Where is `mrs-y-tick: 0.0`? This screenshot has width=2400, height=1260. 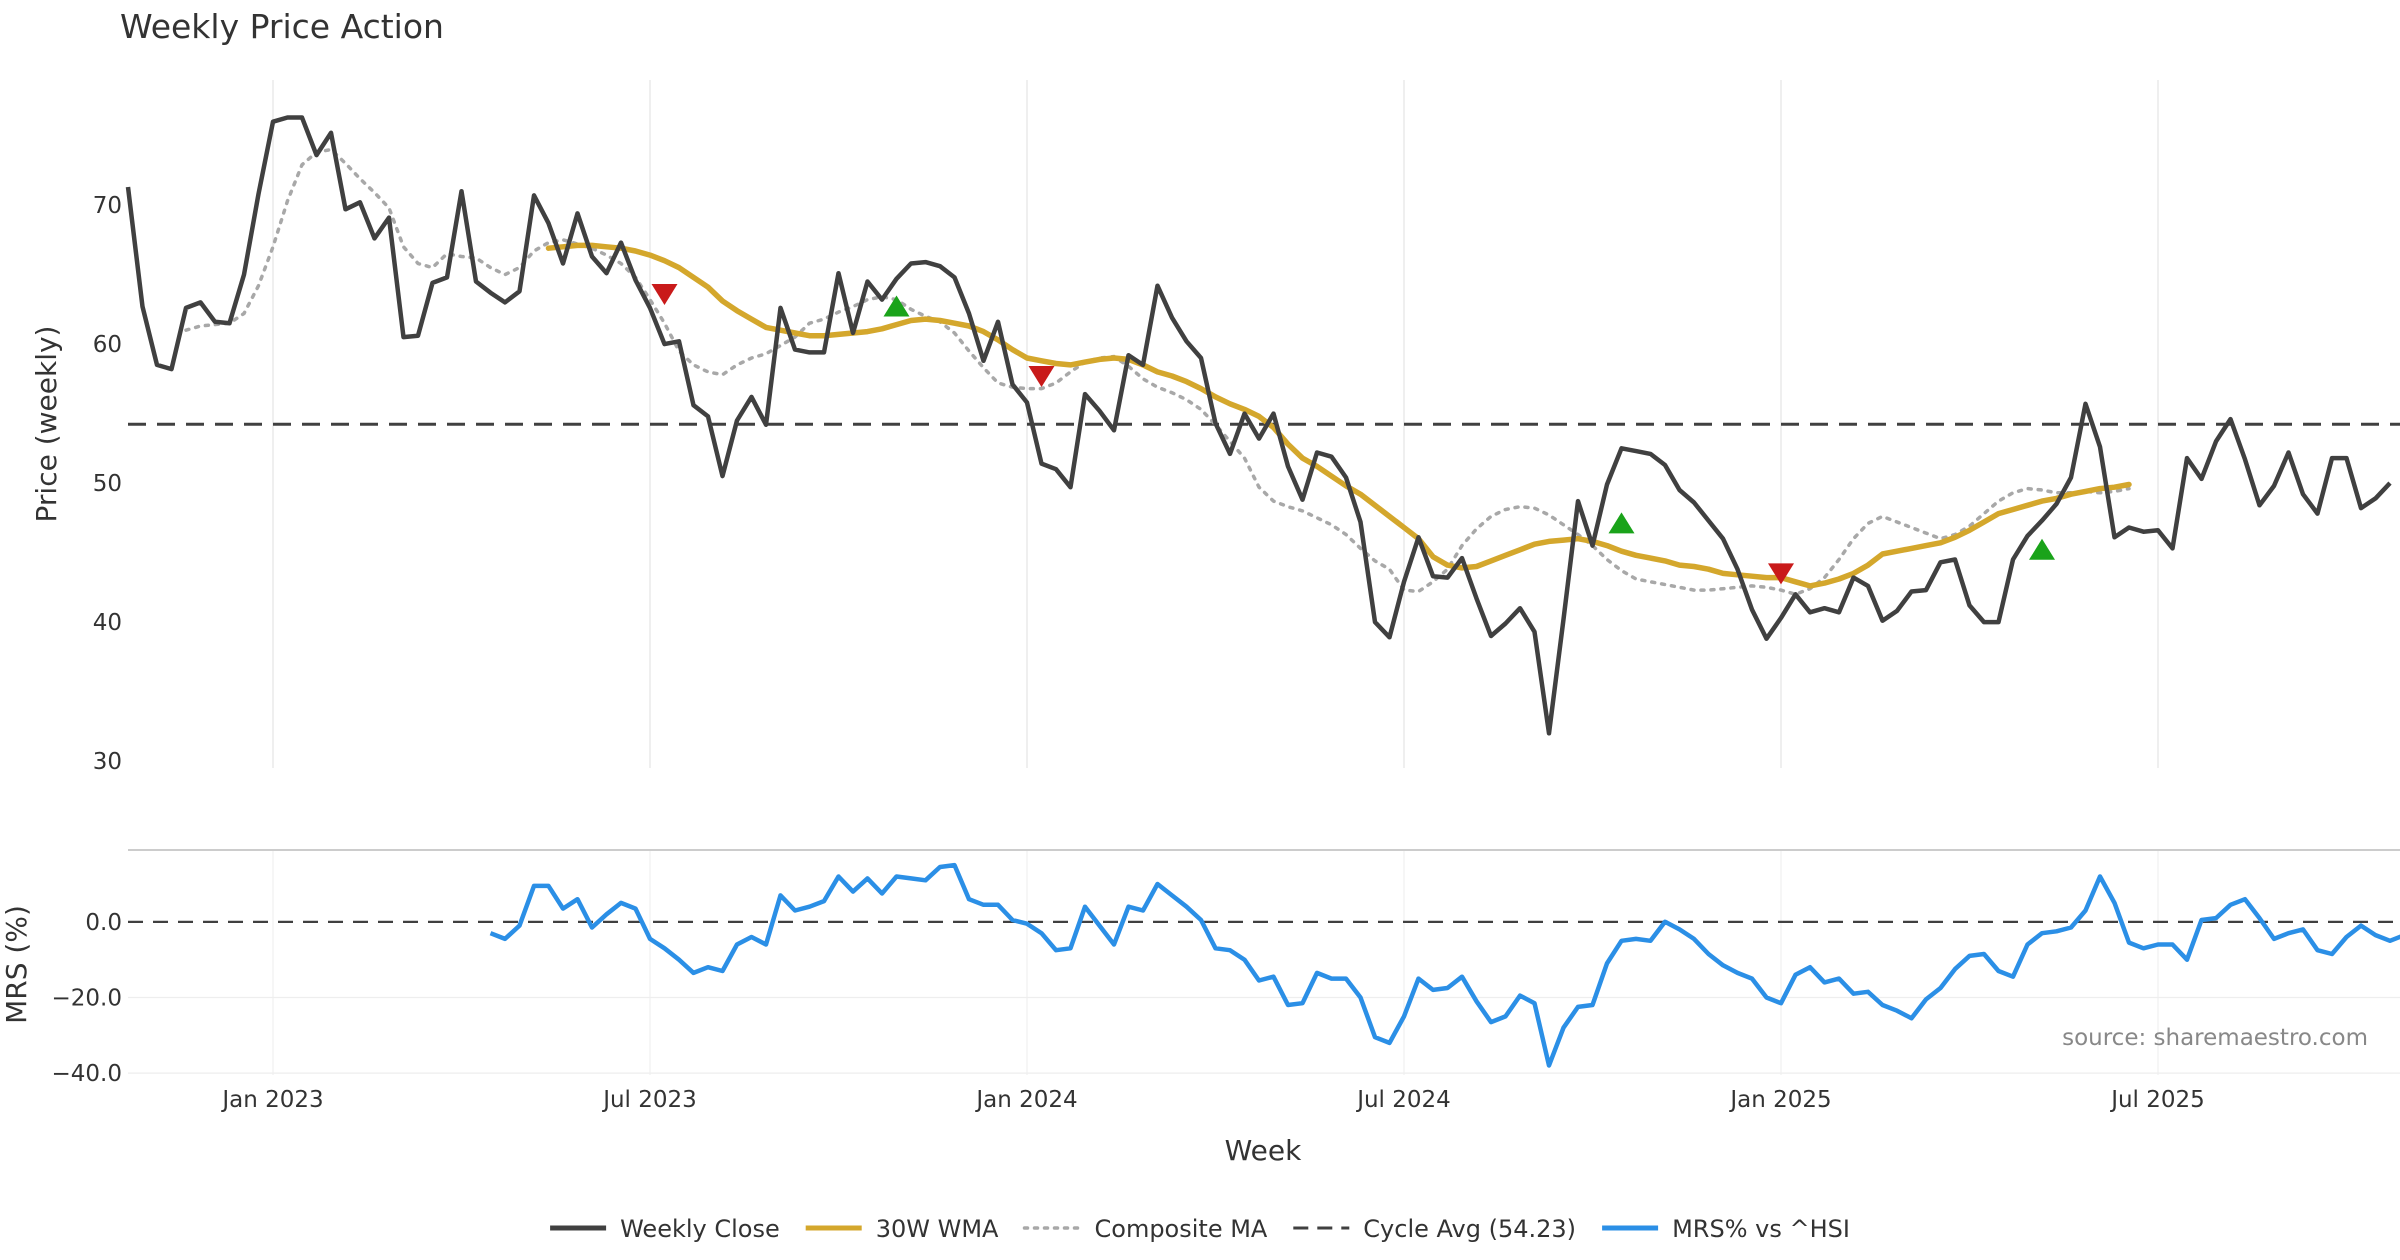 mrs-y-tick: 0.0 is located at coordinates (103, 923).